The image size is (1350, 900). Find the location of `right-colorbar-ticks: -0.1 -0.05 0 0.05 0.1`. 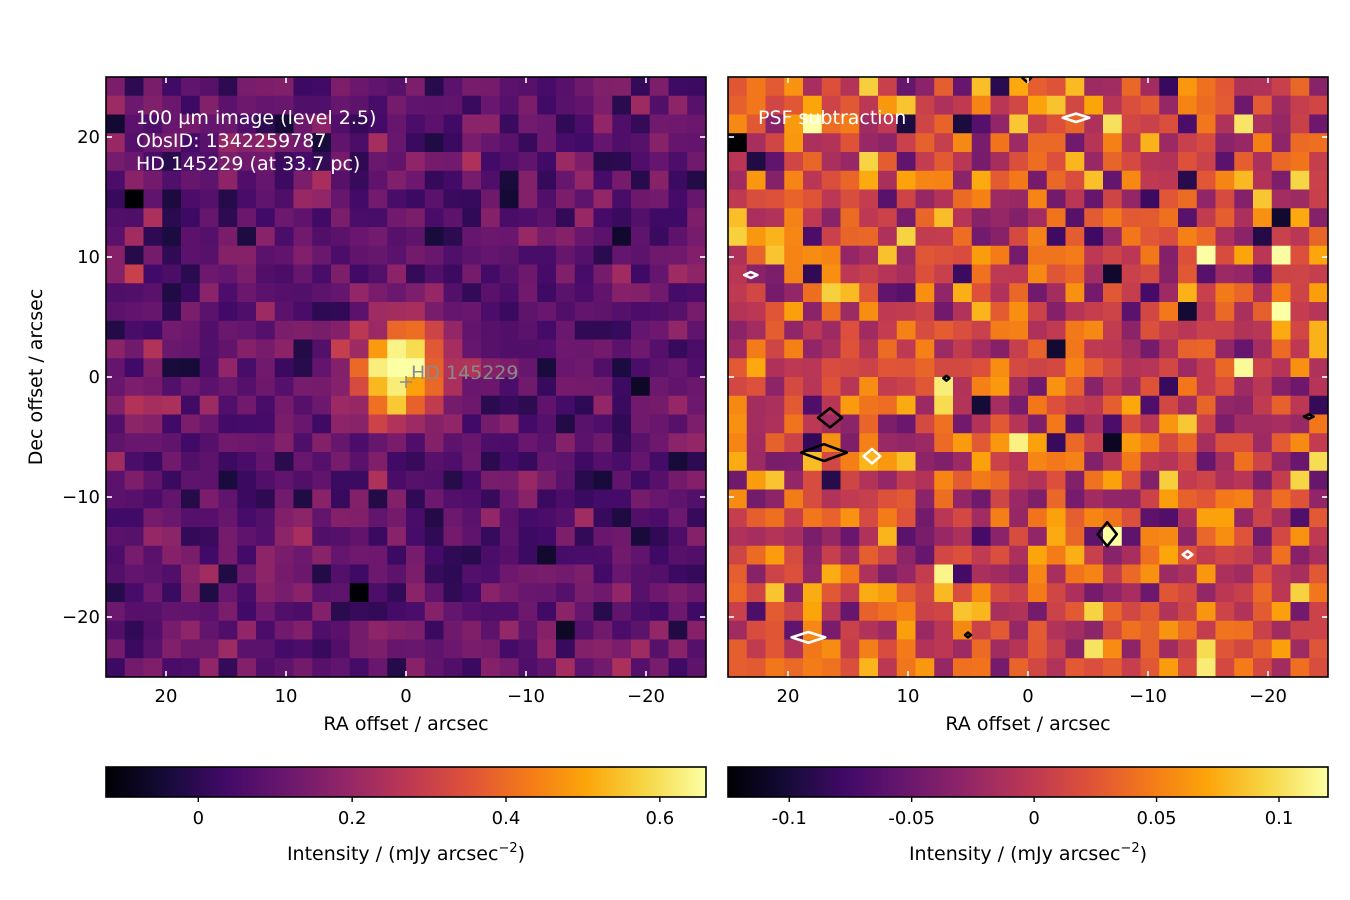

right-colorbar-ticks: -0.1 -0.05 0 0.05 0.1 is located at coordinates (1032, 813).